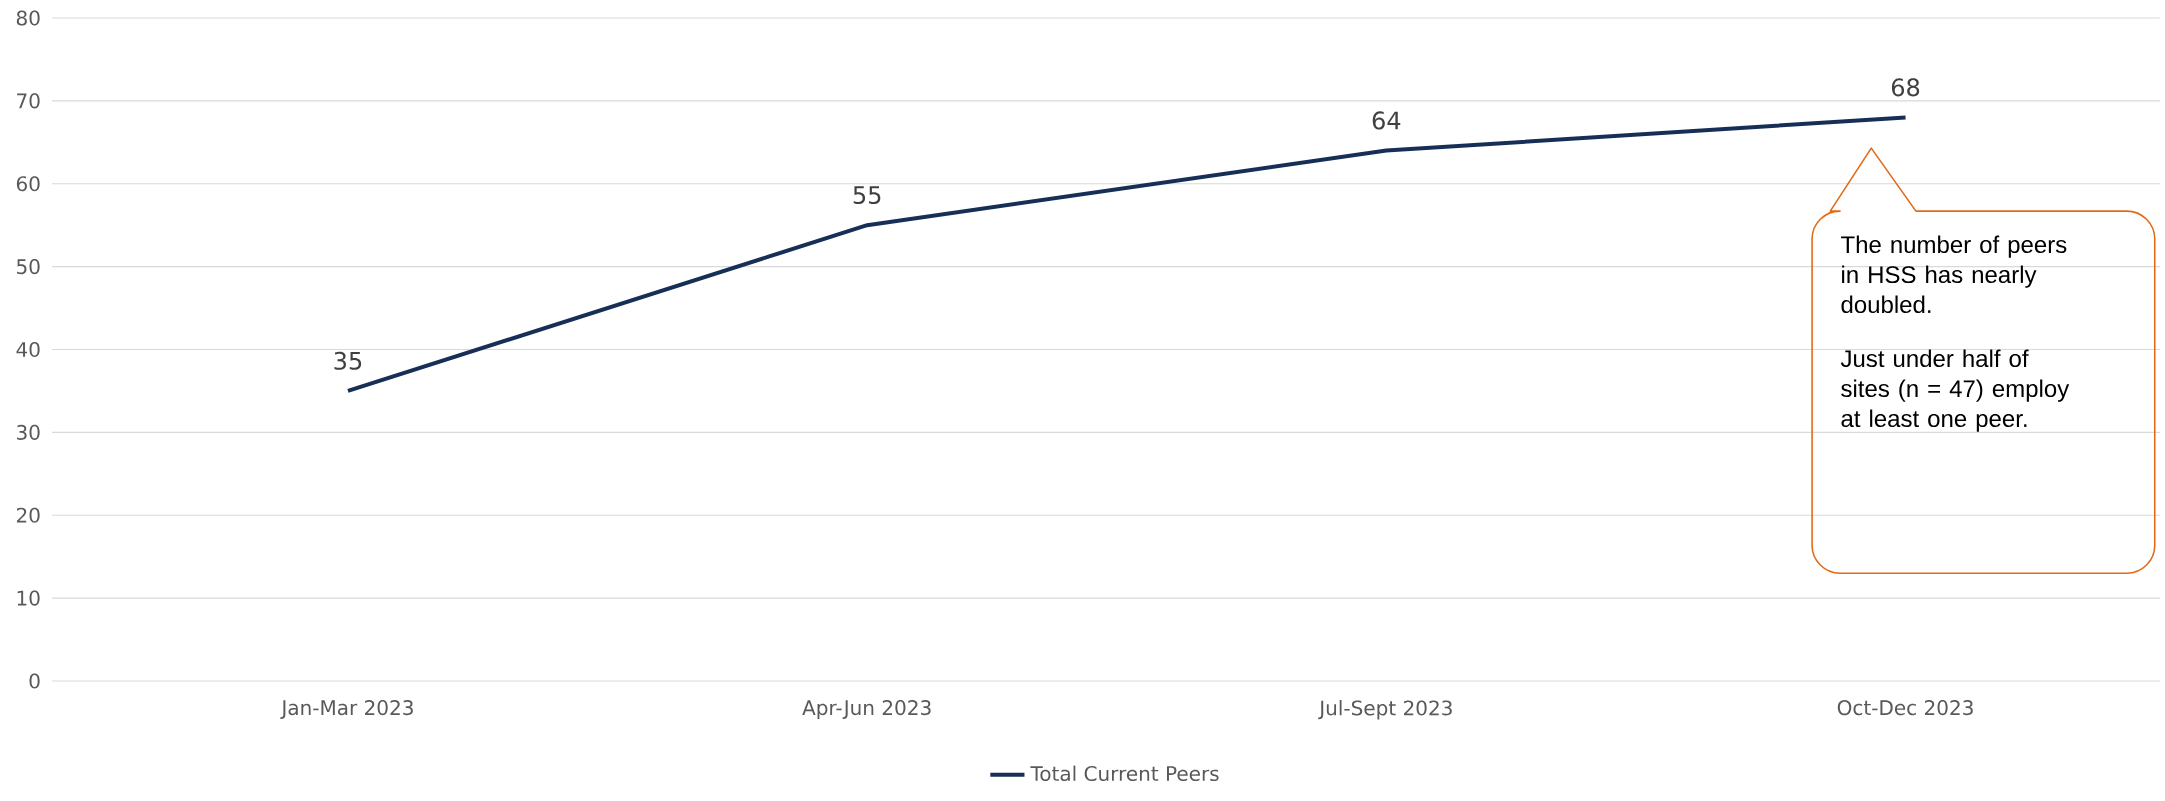 The image size is (2165, 801). What do you see at coordinates (866, 710) in the screenshot?
I see `x-tick-label: Apr-Jun 2023` at bounding box center [866, 710].